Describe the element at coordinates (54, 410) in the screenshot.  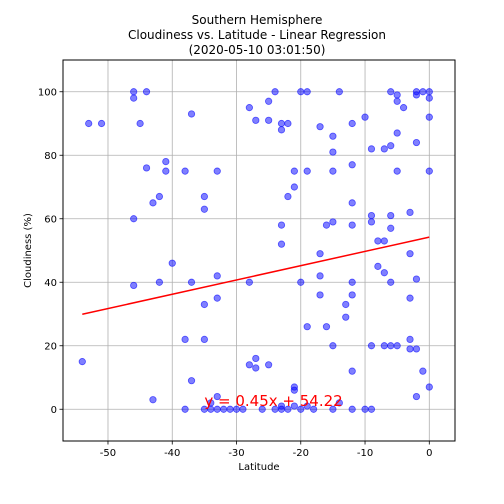
I see `y-tick-label: 0` at that location.